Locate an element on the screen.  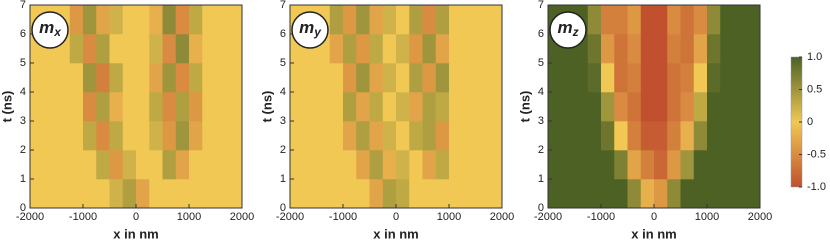
y-tick-label: 2 is located at coordinates (23, 150).